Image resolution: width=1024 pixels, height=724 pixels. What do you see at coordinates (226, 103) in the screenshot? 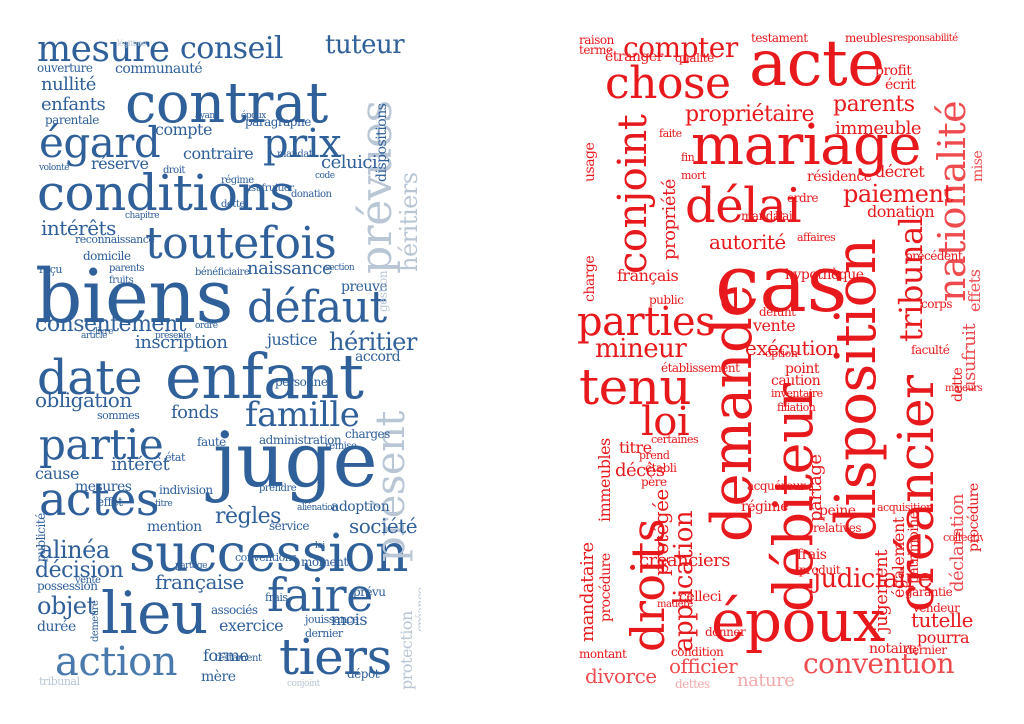
I see `word: contrat` at bounding box center [226, 103].